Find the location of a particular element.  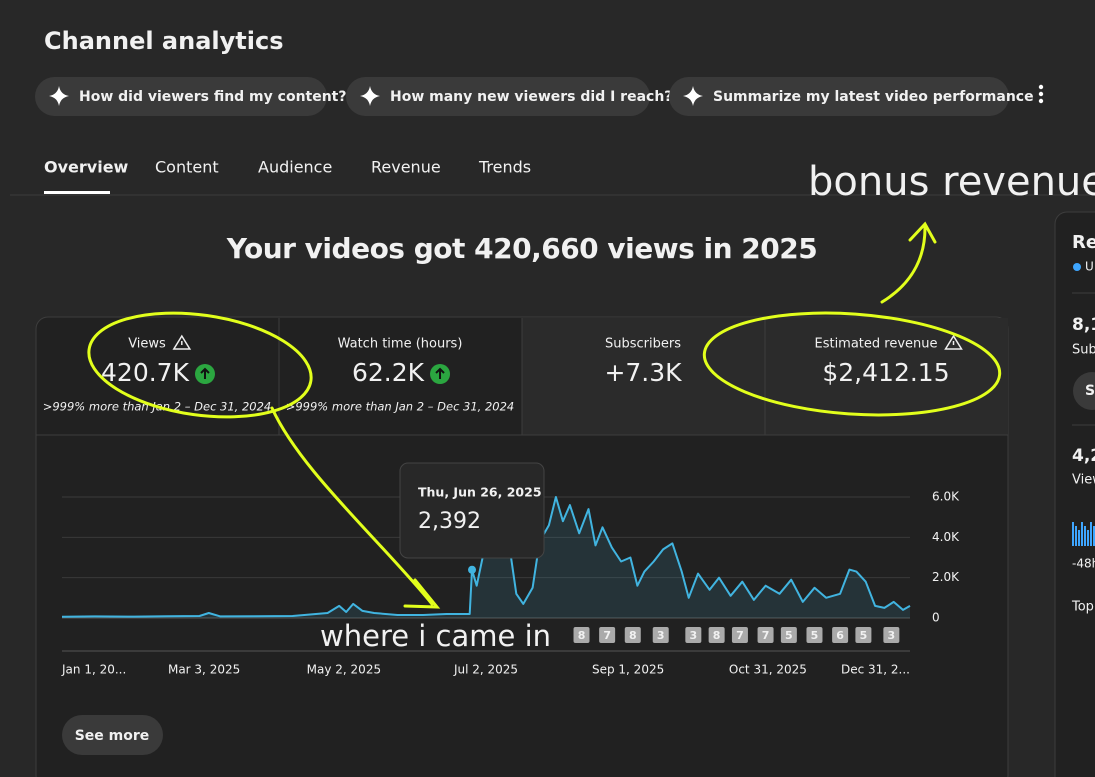

metric-value: 420.7K is located at coordinates (145, 372).